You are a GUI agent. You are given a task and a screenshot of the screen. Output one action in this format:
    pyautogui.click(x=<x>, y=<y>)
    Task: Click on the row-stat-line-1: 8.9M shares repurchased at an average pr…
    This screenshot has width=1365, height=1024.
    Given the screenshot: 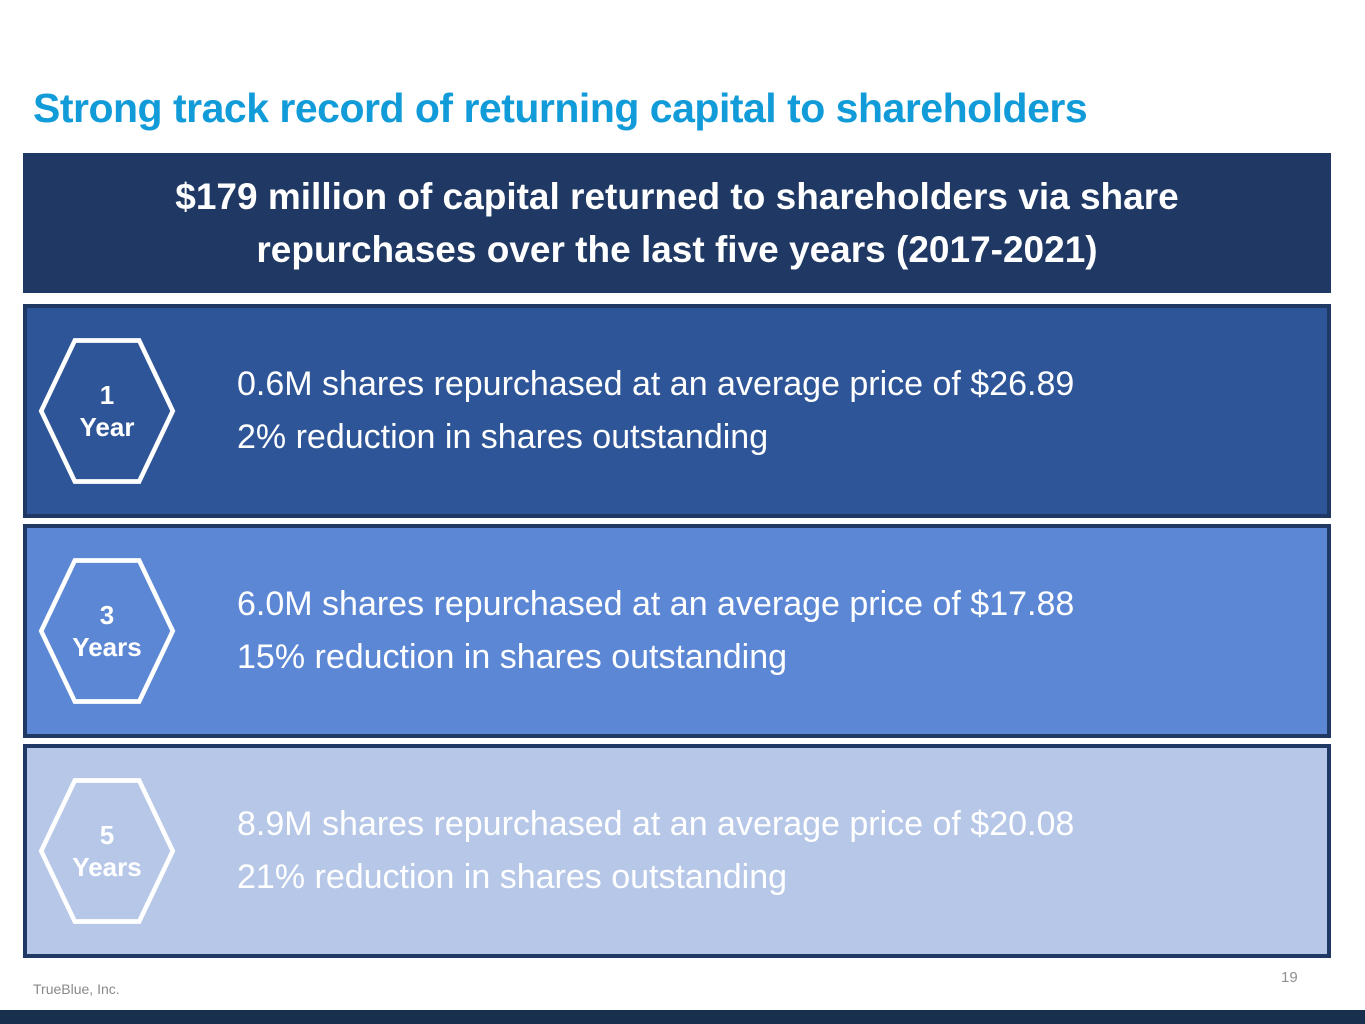 What is the action you would take?
    pyautogui.click(x=656, y=824)
    